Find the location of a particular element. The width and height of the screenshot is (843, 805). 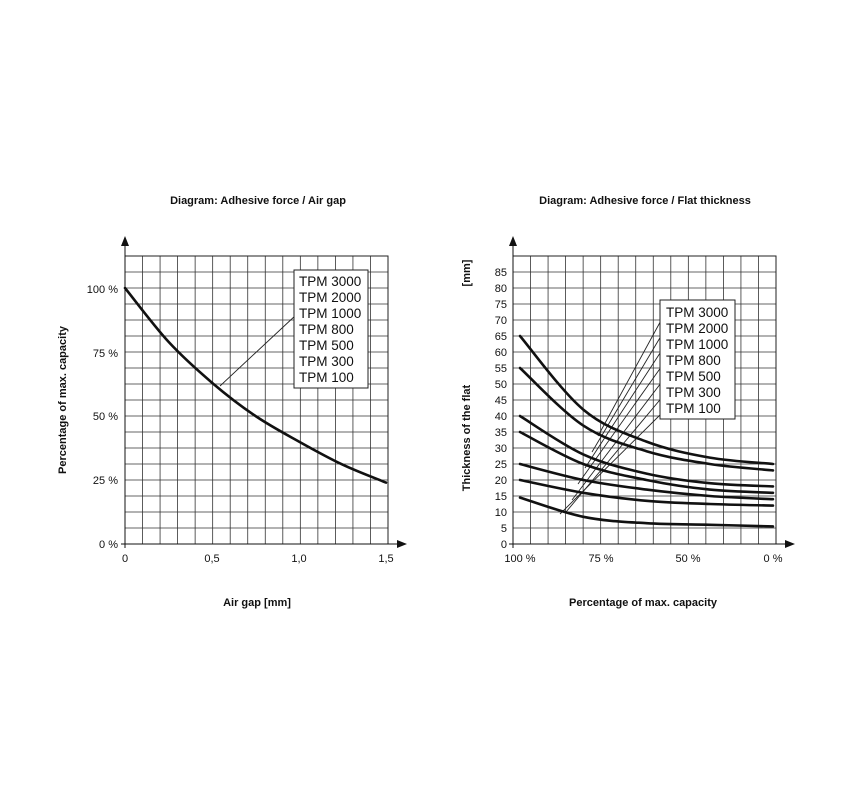

x-axis-title: Air gap [mm] is located at coordinates (257, 603).